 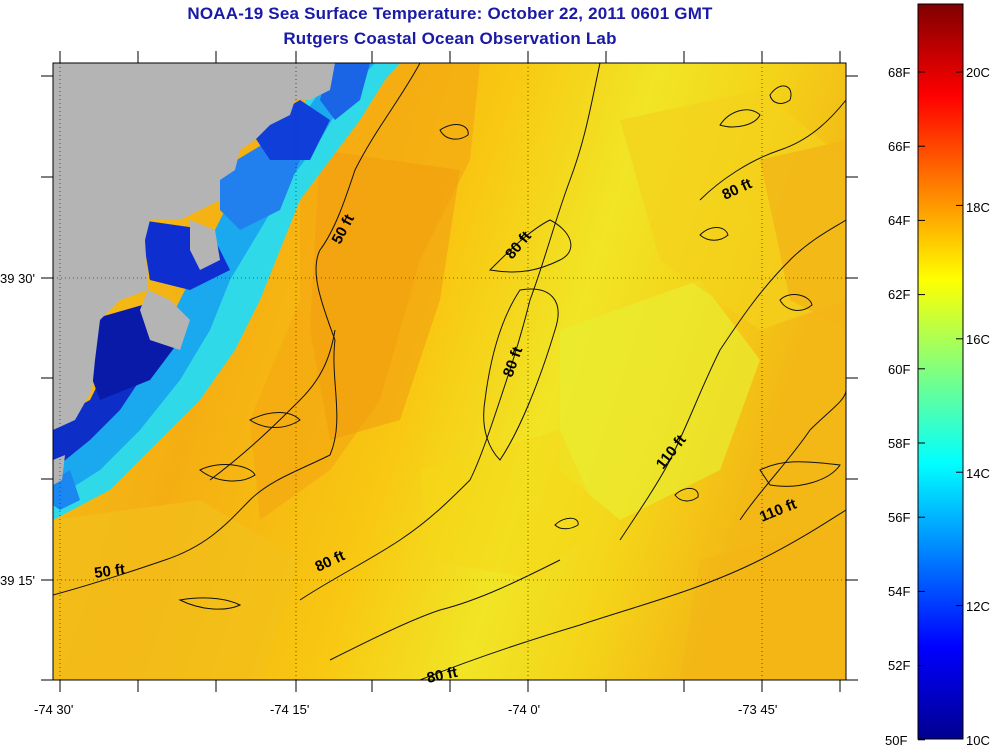 I want to click on lon-label: -74 0', so click(x=524, y=709).